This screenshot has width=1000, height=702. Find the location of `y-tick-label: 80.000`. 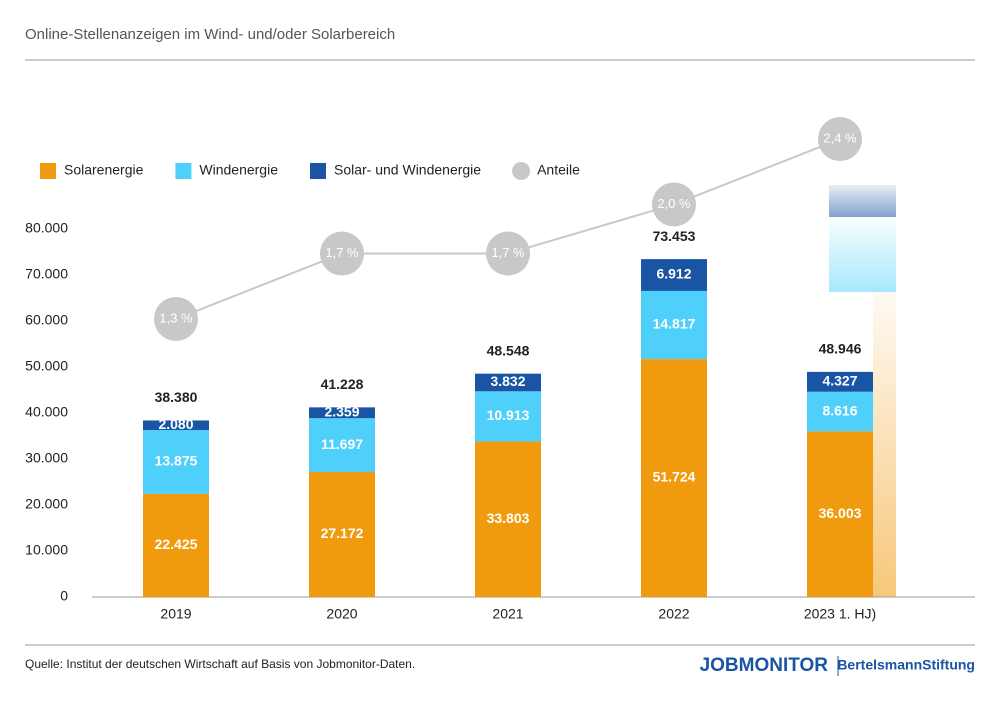

y-tick-label: 80.000 is located at coordinates (46, 228).